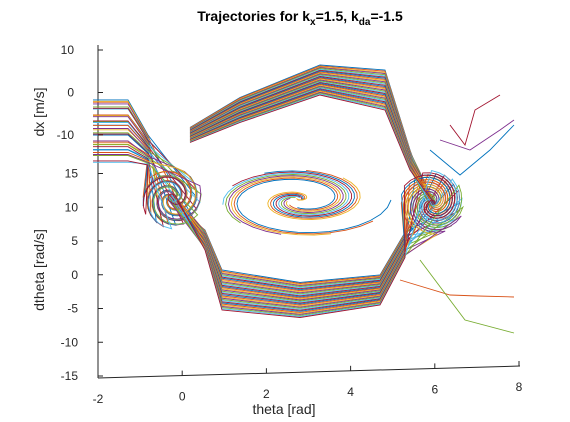  Describe the element at coordinates (300, 18) in the screenshot. I see `chart-title: Trajectories for kx=1.5, kda=-1.5` at that location.